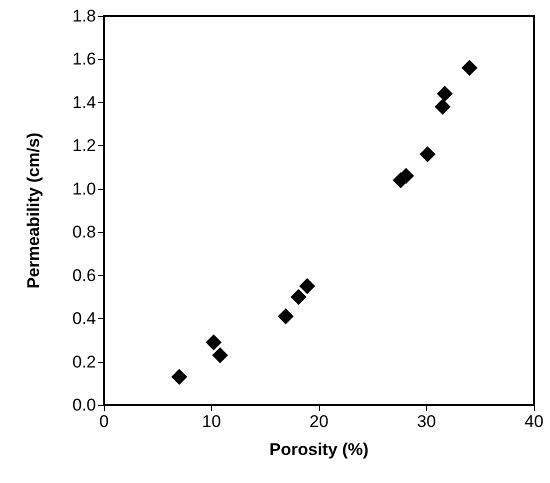  What do you see at coordinates (84, 275) in the screenshot?
I see `y-tick-label: 0.6` at bounding box center [84, 275].